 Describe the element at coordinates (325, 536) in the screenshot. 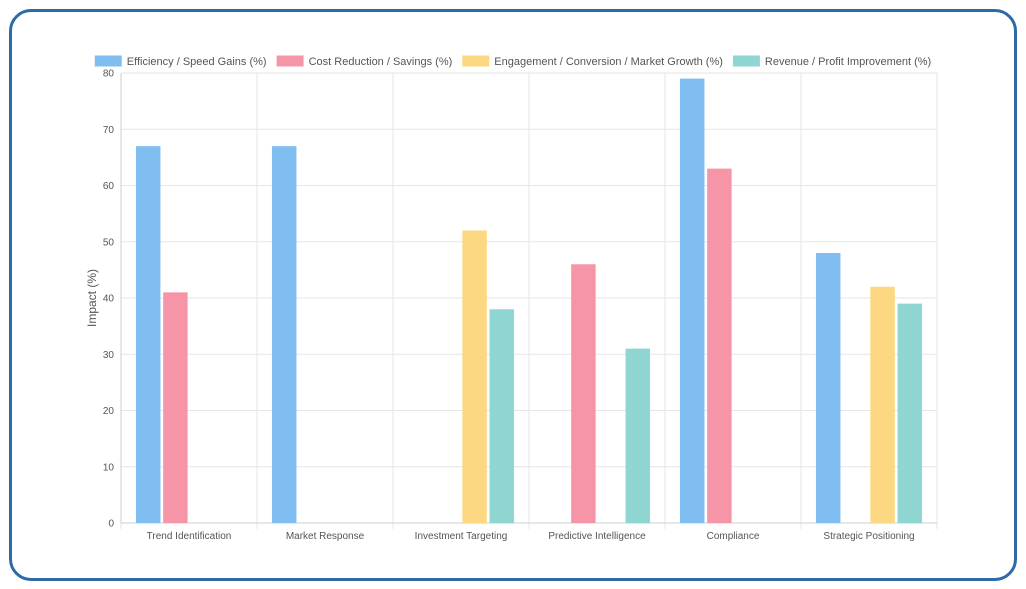

I see `x-tick-label: Market Response` at that location.